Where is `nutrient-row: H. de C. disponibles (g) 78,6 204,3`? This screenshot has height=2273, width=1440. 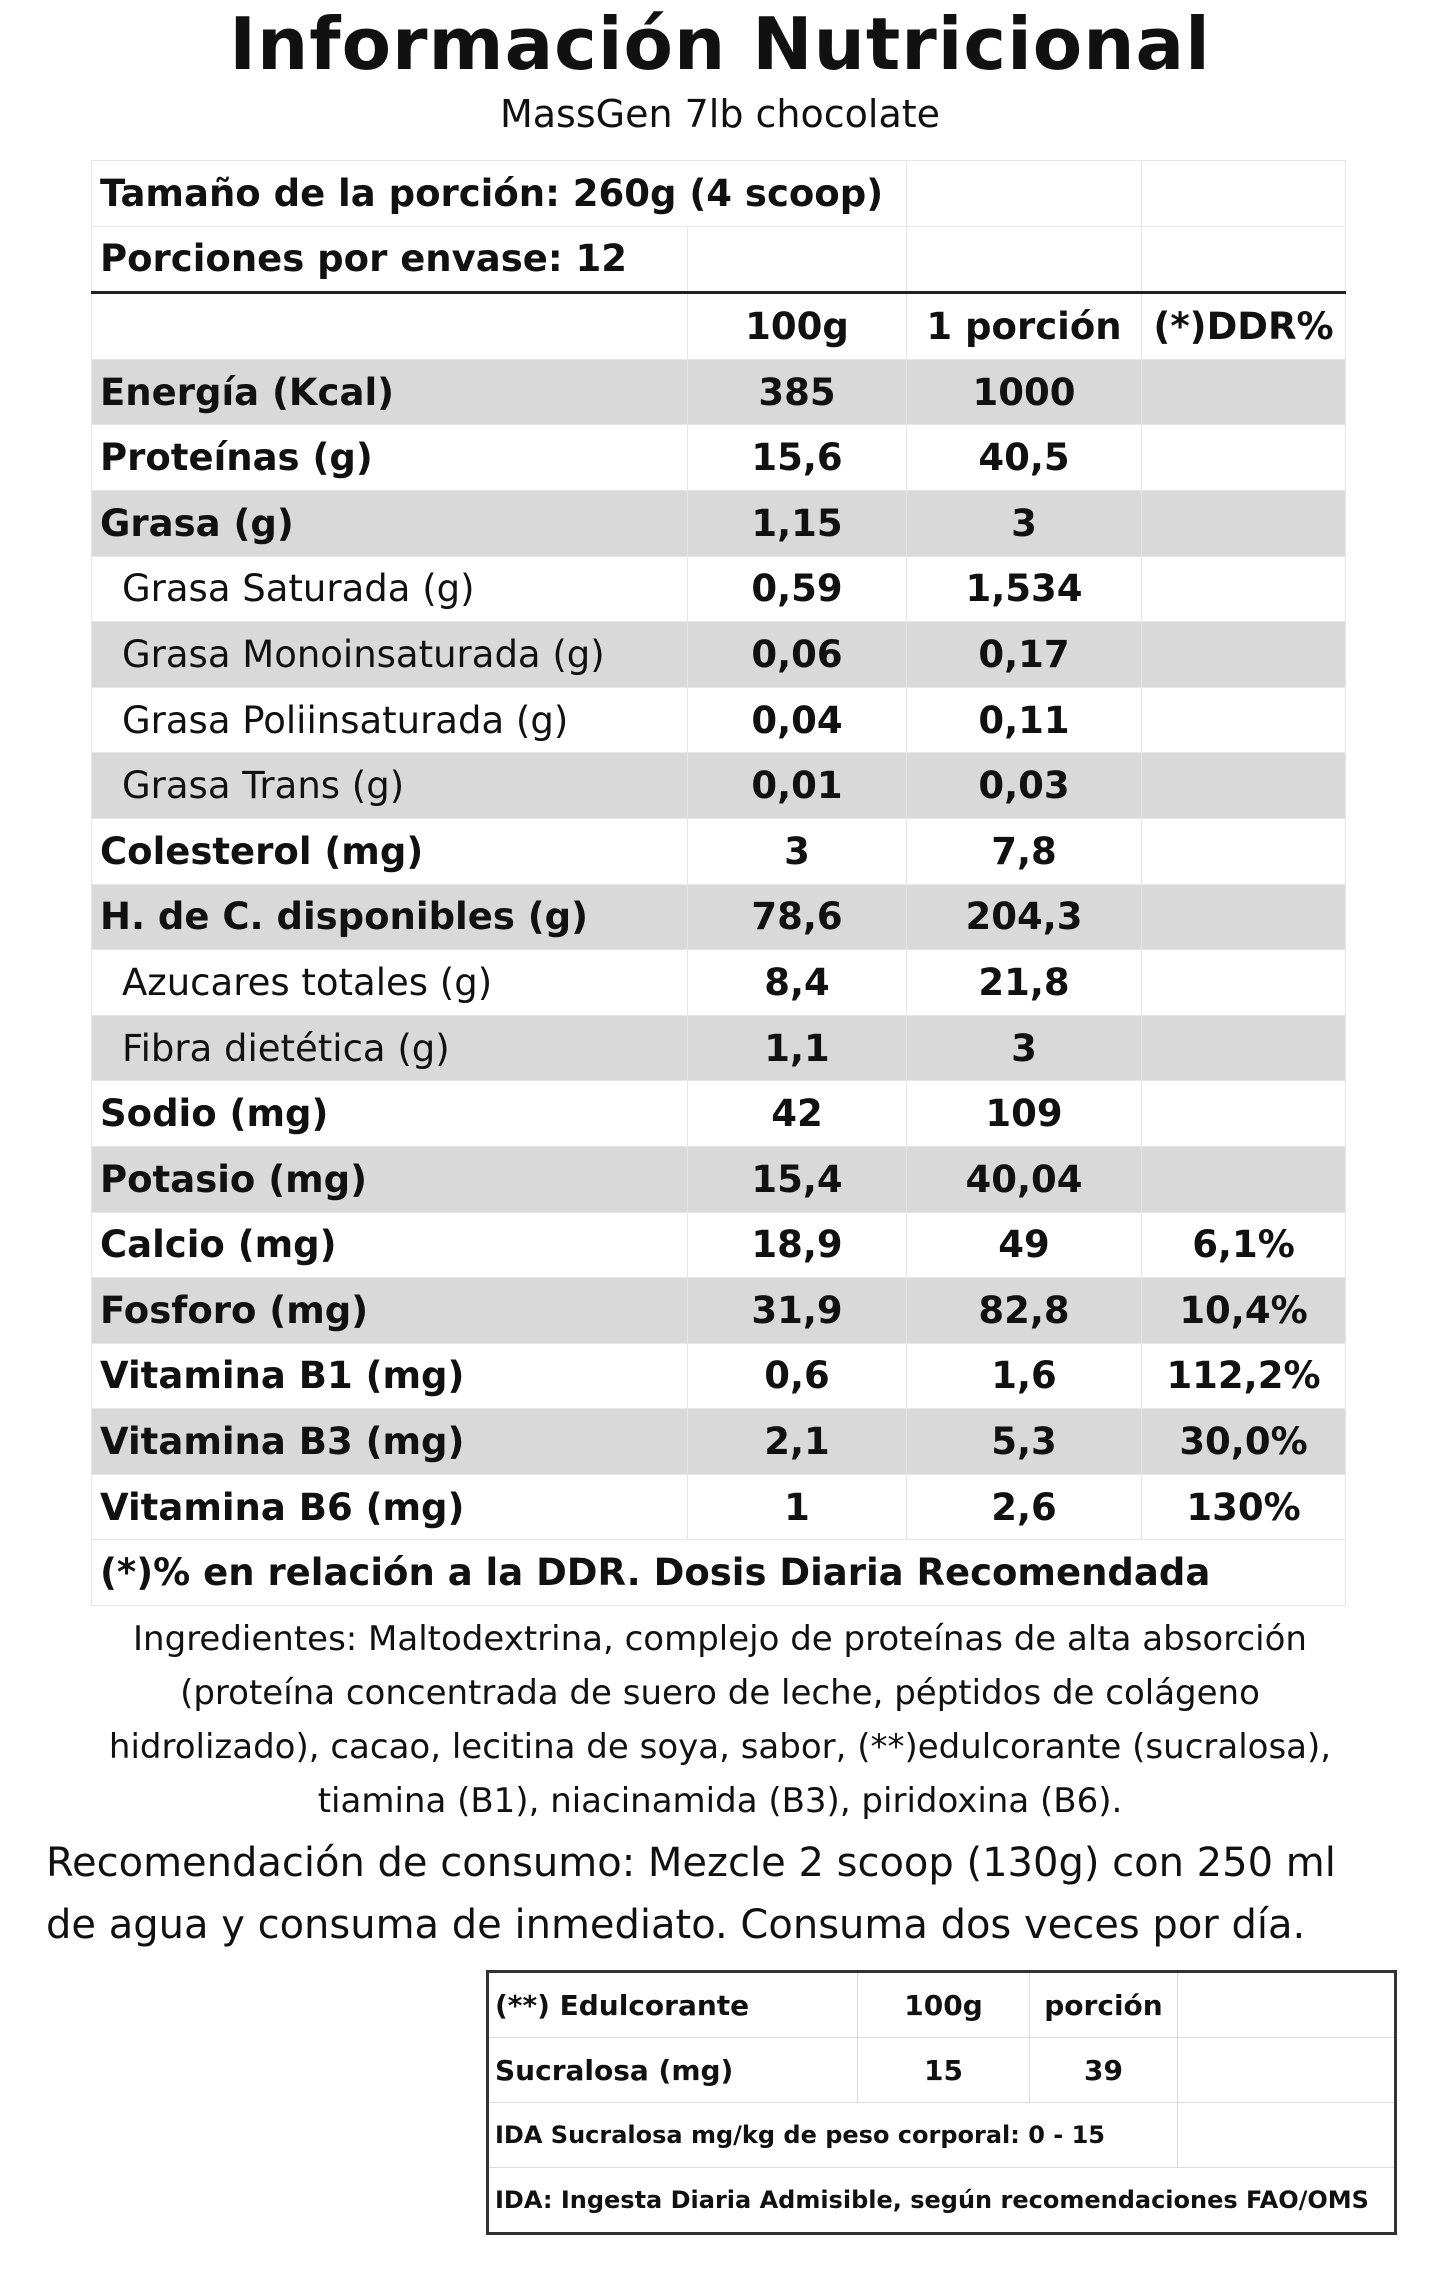 nutrient-row: H. de C. disponibles (g) 78,6 204,3 is located at coordinates (718, 917).